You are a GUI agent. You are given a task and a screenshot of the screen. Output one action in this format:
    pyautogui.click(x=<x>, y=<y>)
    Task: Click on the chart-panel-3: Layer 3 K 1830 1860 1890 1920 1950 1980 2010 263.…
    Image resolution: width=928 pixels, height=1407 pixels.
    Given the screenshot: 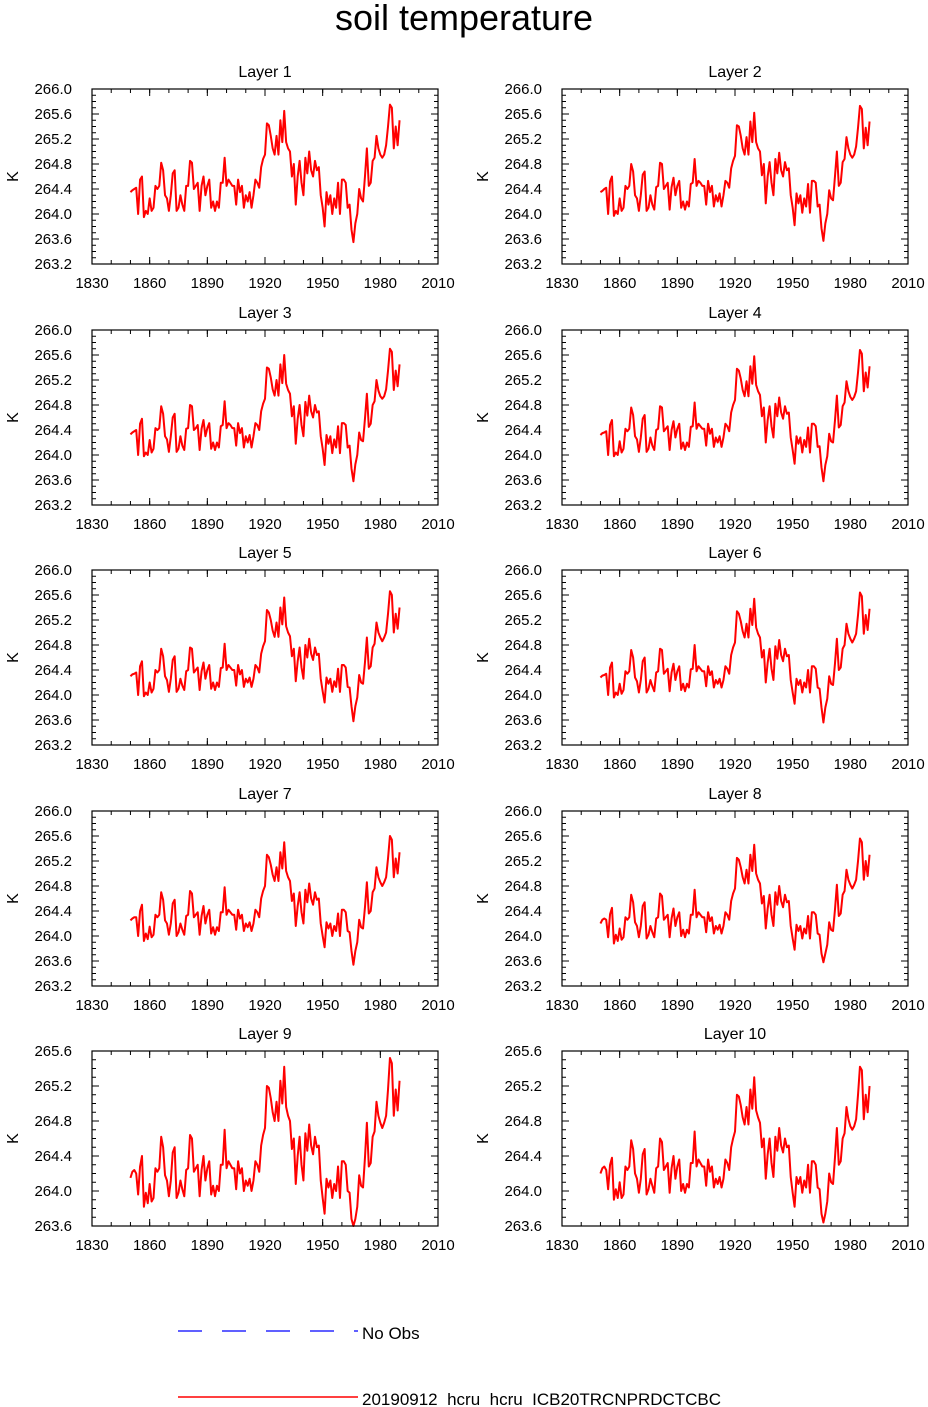 What is the action you would take?
    pyautogui.click(x=230, y=419)
    